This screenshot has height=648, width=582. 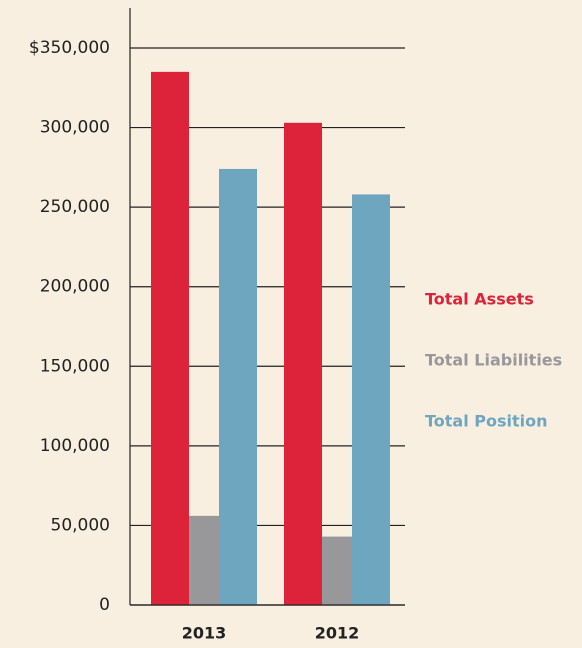 I want to click on x-tick-label: 2013, so click(x=204, y=633).